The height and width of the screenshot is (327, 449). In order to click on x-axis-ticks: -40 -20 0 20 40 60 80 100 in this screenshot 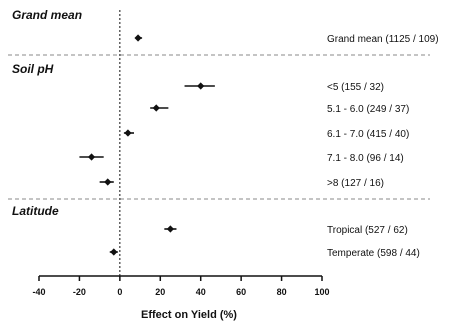, I will do `click(181, 286)`.